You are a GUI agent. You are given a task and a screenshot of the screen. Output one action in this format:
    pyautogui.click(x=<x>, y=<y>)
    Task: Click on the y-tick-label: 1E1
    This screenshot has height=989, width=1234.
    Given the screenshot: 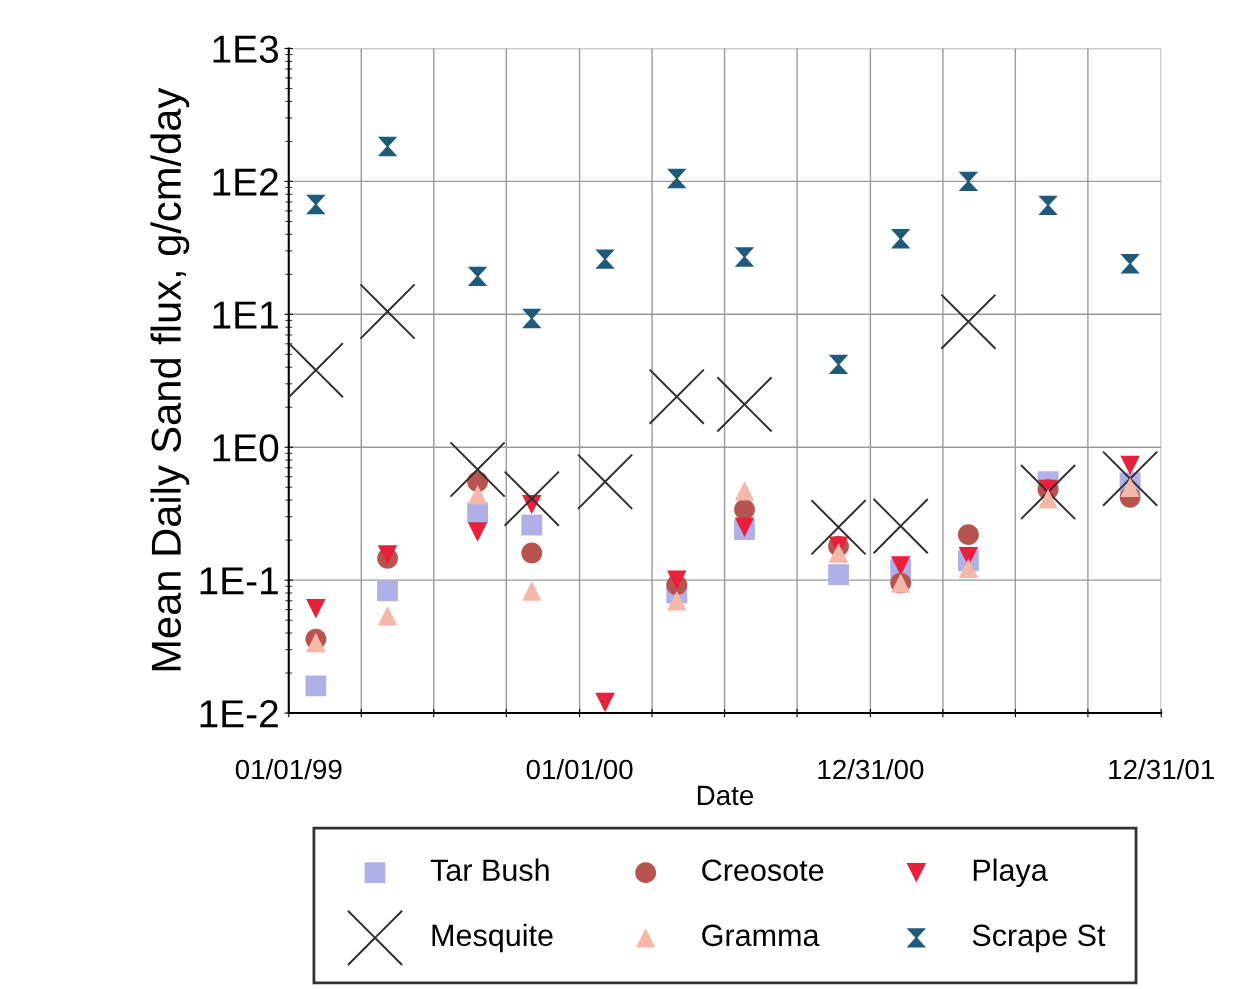 What is the action you would take?
    pyautogui.click(x=245, y=315)
    